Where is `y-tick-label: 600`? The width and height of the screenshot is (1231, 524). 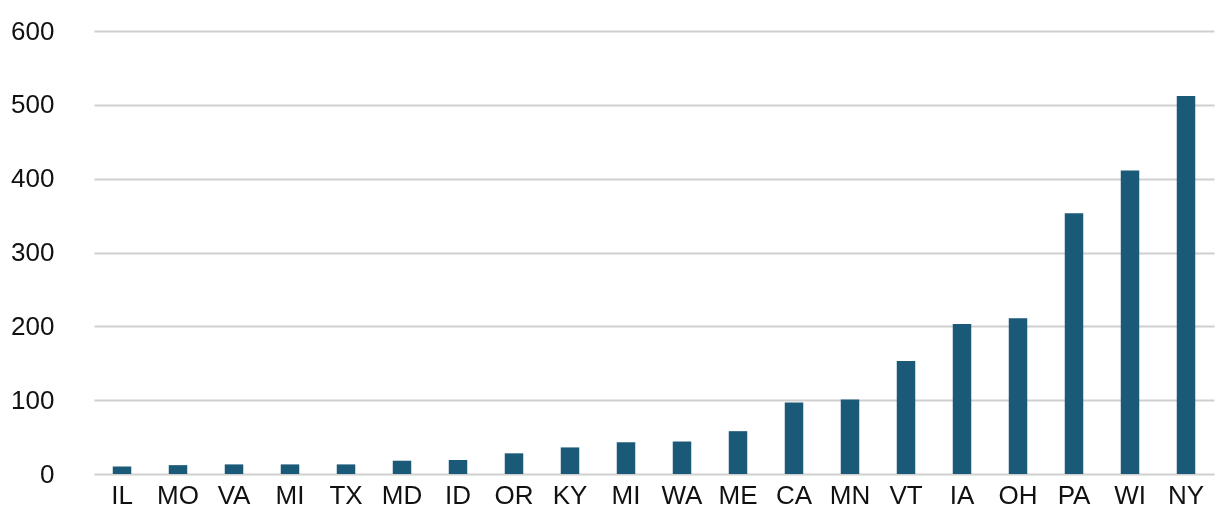 y-tick-label: 600 is located at coordinates (33, 30).